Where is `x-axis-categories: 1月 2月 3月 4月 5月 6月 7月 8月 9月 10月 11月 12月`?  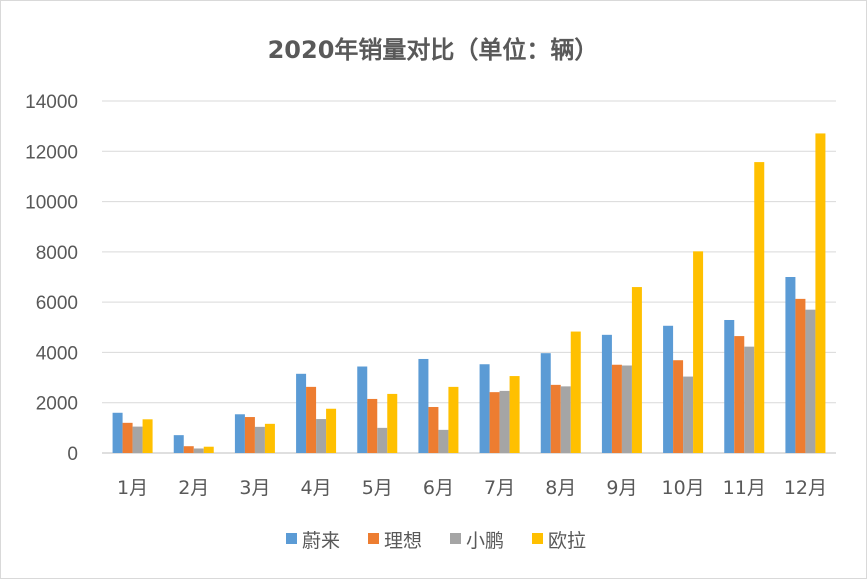
x-axis-categories: 1月 2月 3月 4月 5月 6月 7月 8月 9月 10月 11月 12月 is located at coordinates (472, 488).